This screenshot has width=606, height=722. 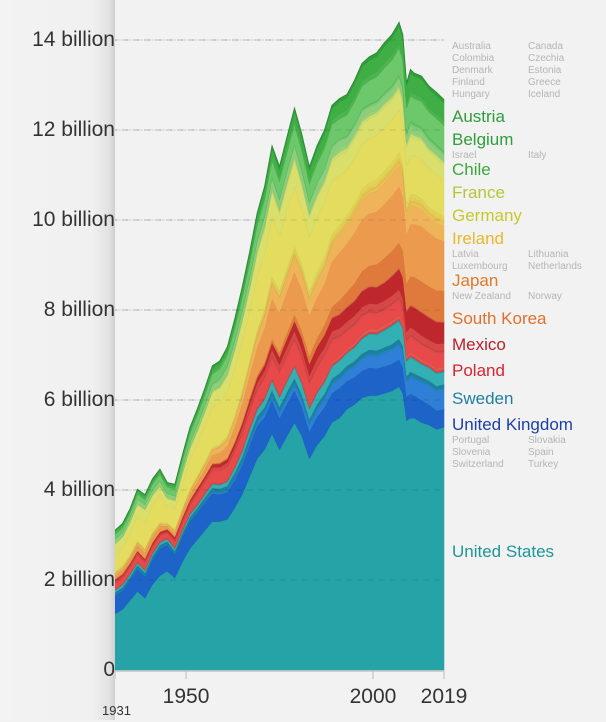 What do you see at coordinates (544, 94) in the screenshot?
I see `legend-label-iceland: Iceland` at bounding box center [544, 94].